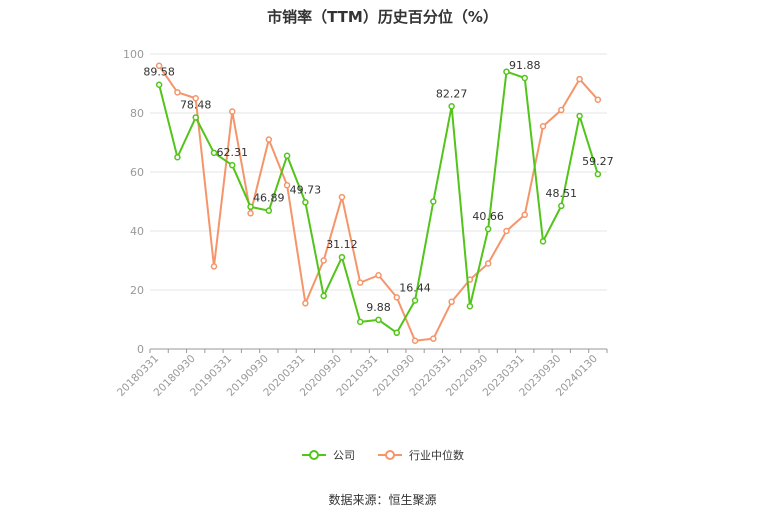 This screenshot has height=517, width=765. I want to click on data-label: 31.12, so click(342, 244).